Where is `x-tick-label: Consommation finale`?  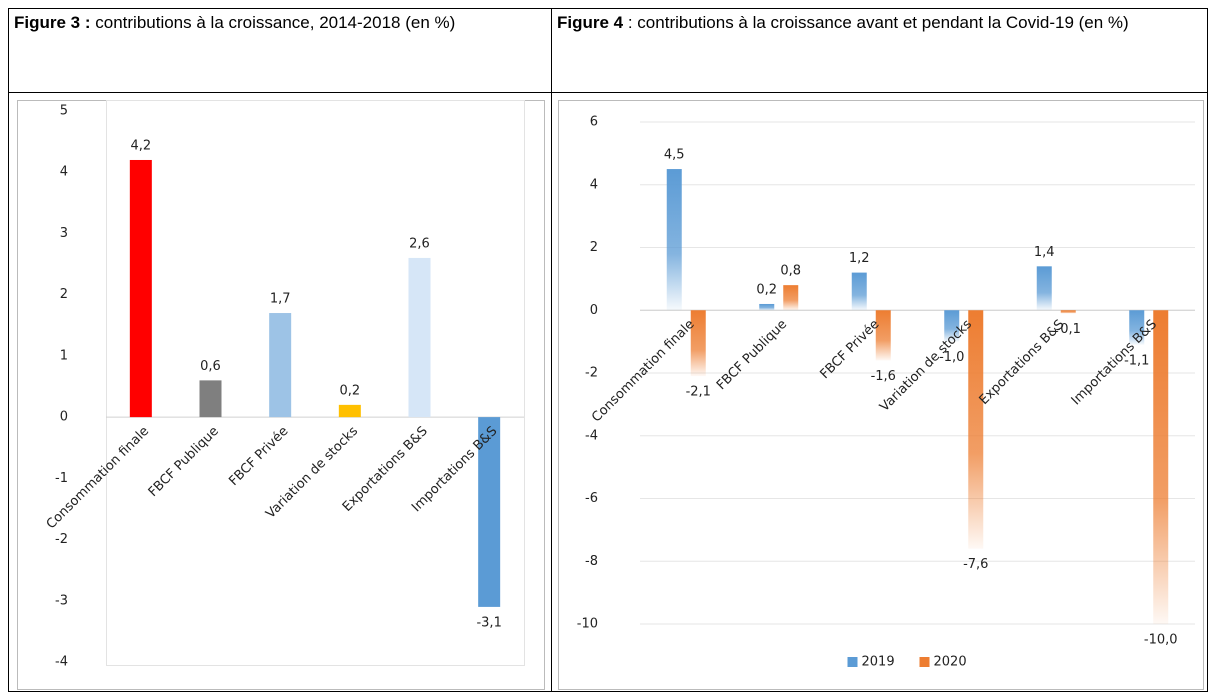
x-tick-label: Consommation finale is located at coordinates (643, 371).